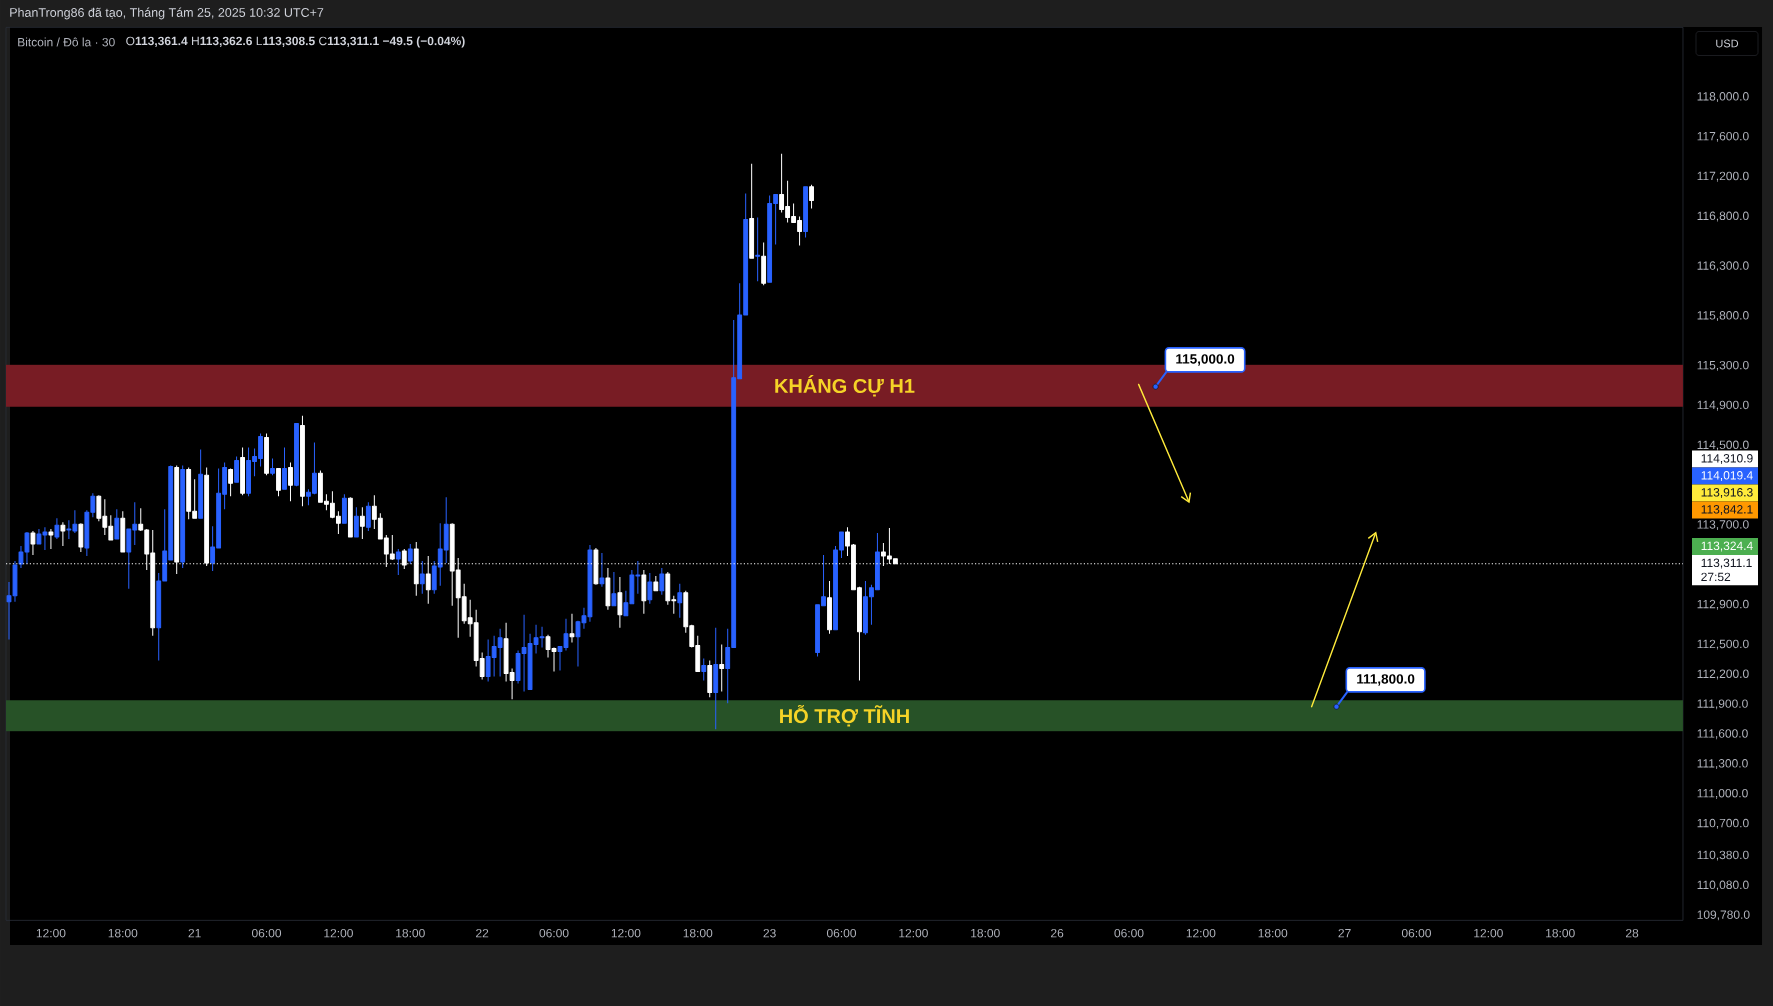 This screenshot has width=1773, height=1006. I want to click on x-tick-label: 26, so click(1057, 933).